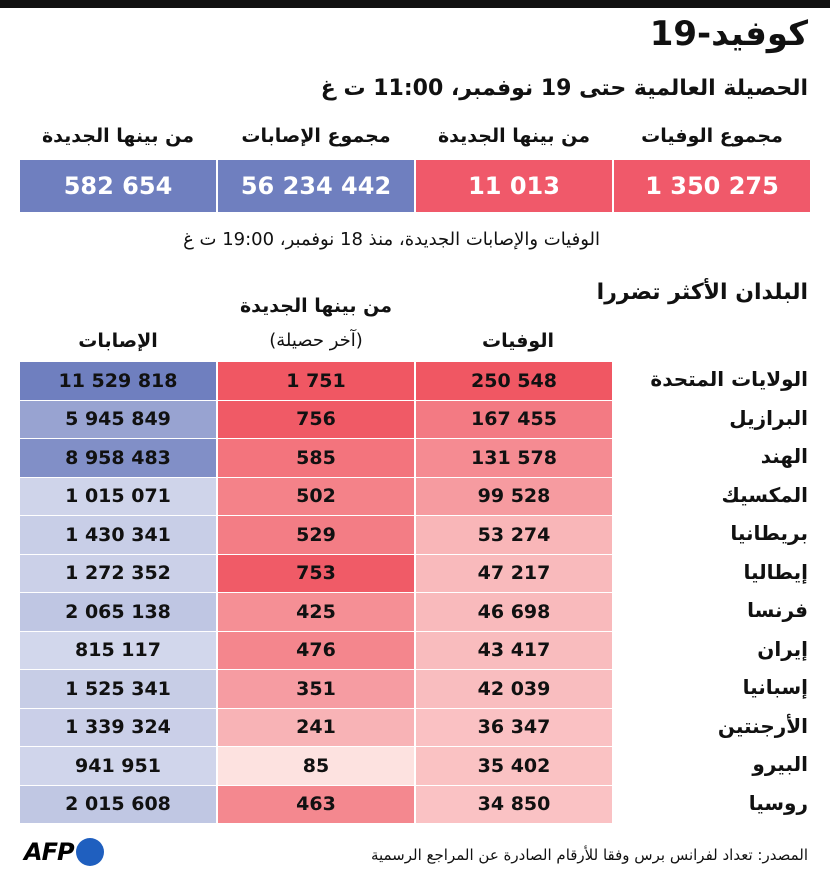 This screenshot has height=876, width=830. Describe the element at coordinates (702, 292) in the screenshot. I see `section-title: البلدان الأكثر تضررا` at that location.